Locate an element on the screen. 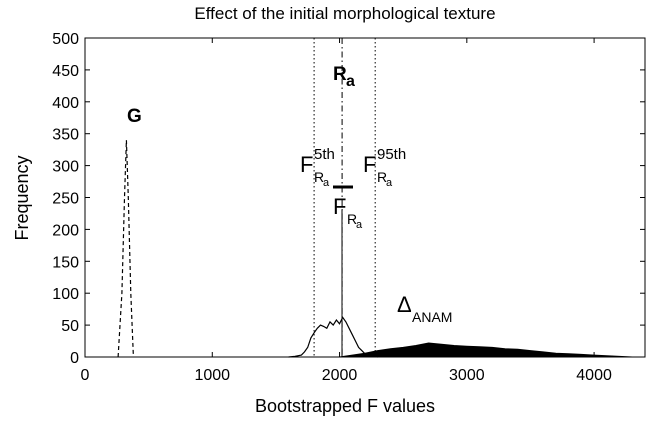 The width and height of the screenshot is (653, 422). y-tick-label: 500 is located at coordinates (65, 39).